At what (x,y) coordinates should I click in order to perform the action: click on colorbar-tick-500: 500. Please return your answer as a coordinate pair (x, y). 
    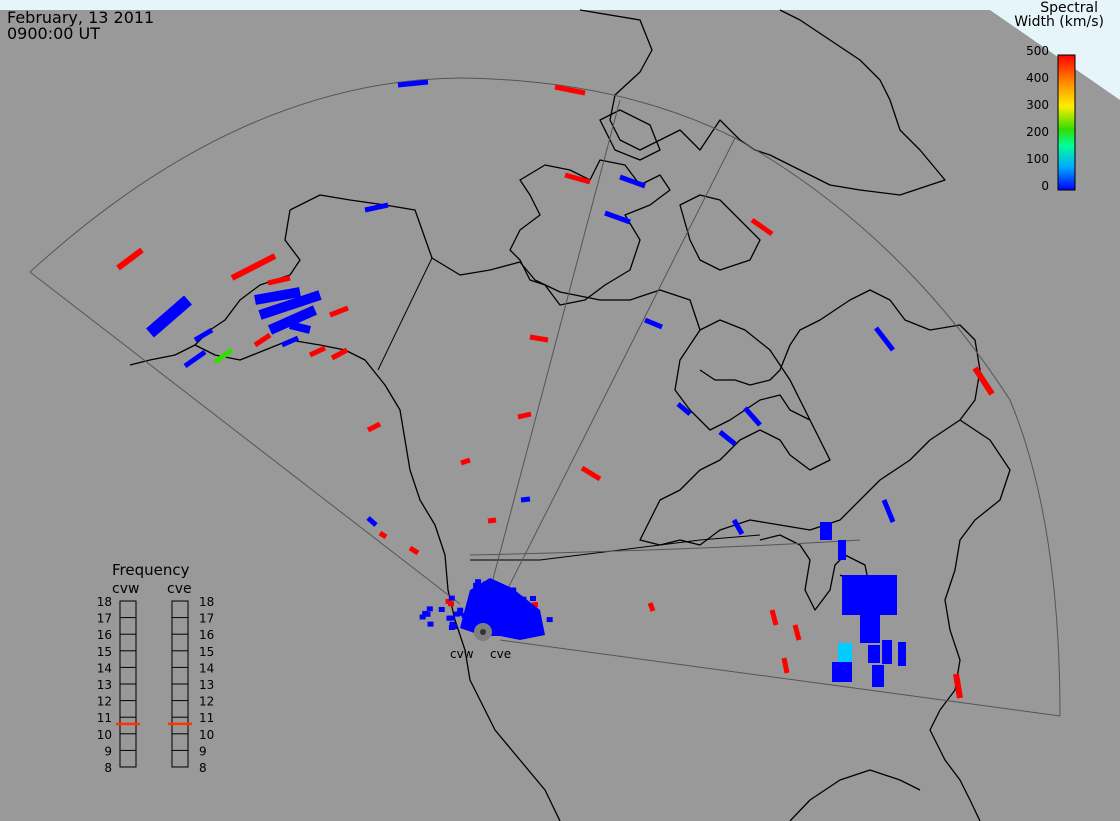
    Looking at the image, I should click on (1037, 51).